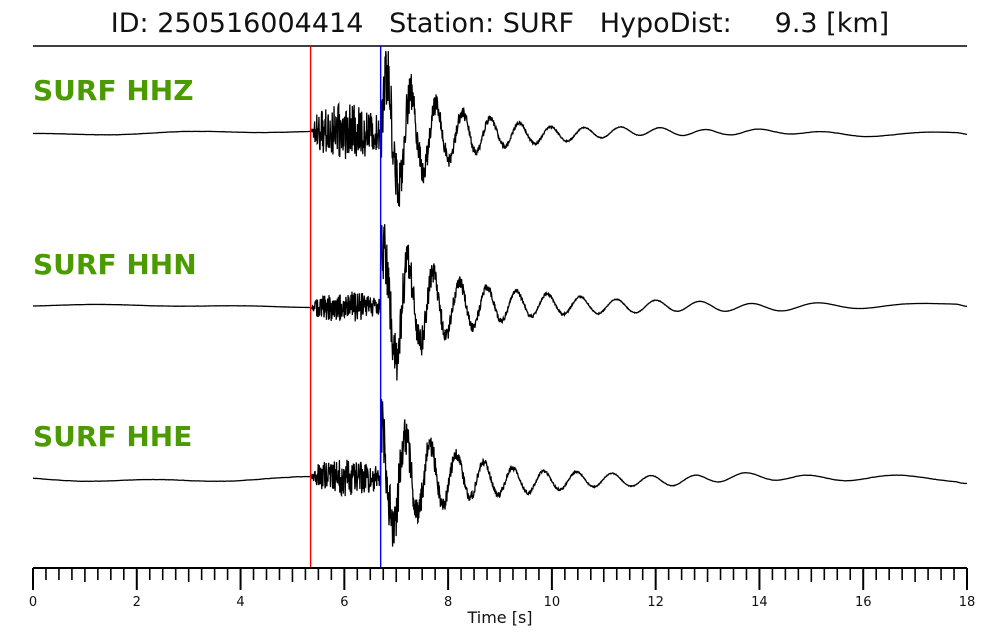  I want to click on time-axis: 0 2 4 6 8 10 12 14 16 18, so click(502, 588).